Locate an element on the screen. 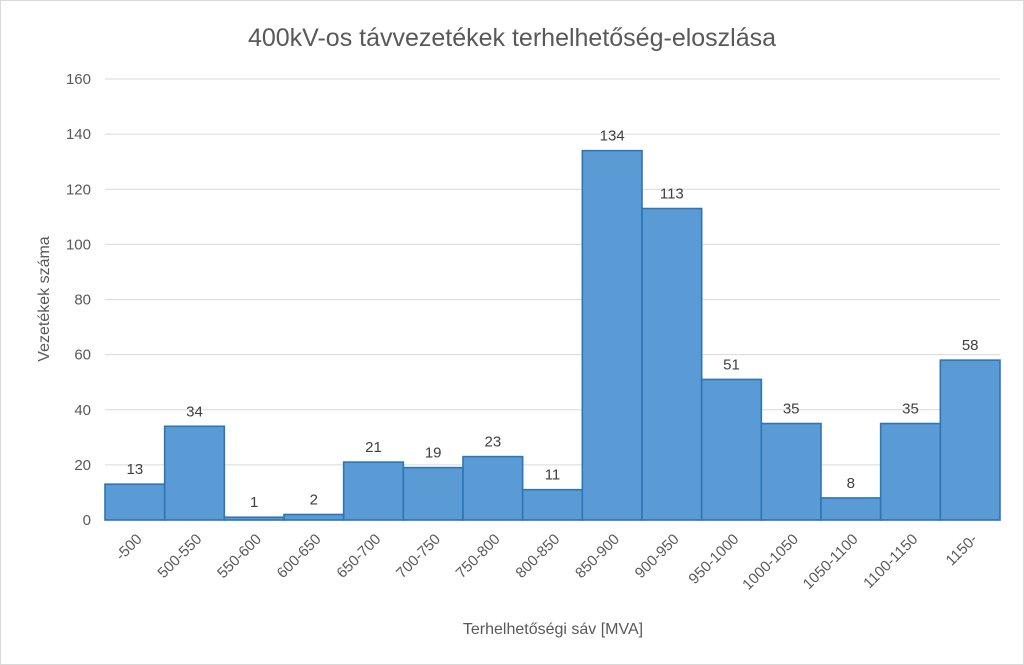 The height and width of the screenshot is (665, 1024). y-tick-label: 40 is located at coordinates (82, 410).